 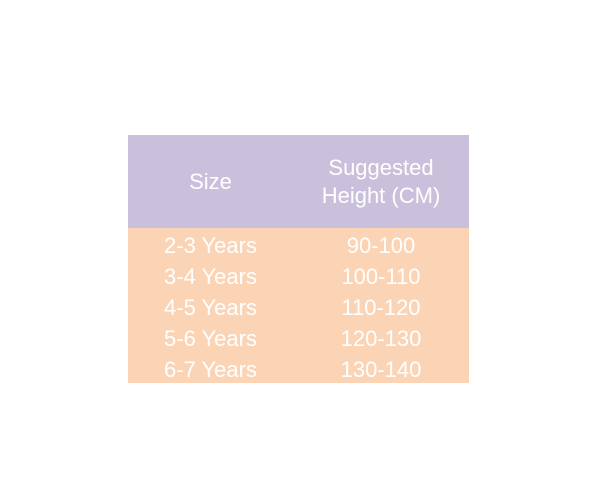 I want to click on table-row: 5-6 Years 120-130, so click(x=298, y=338).